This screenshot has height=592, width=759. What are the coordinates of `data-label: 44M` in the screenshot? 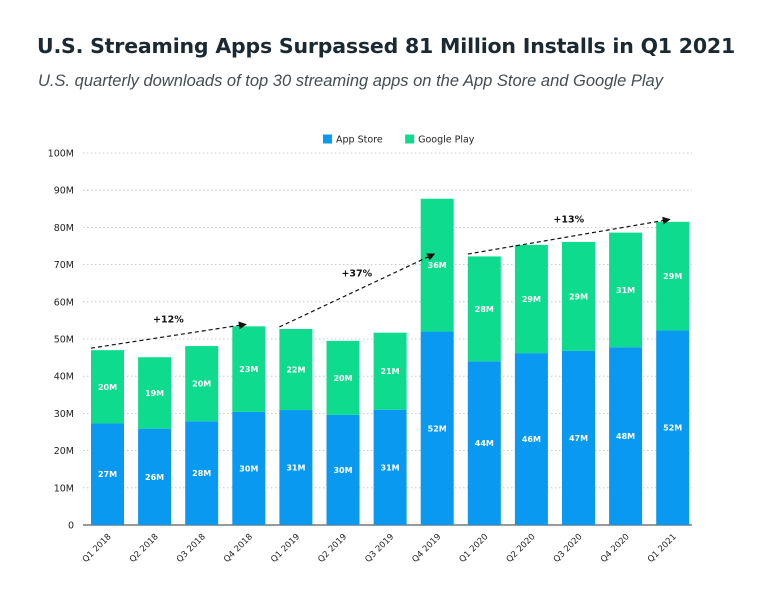 It's located at (484, 443).